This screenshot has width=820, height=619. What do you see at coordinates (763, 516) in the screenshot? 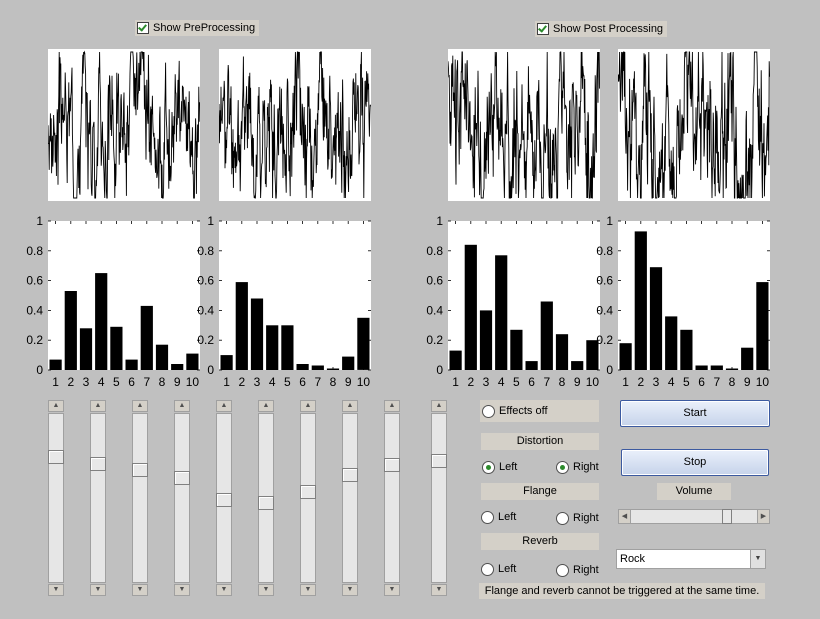
I see `arrow-right-icon: ▶` at bounding box center [763, 516].